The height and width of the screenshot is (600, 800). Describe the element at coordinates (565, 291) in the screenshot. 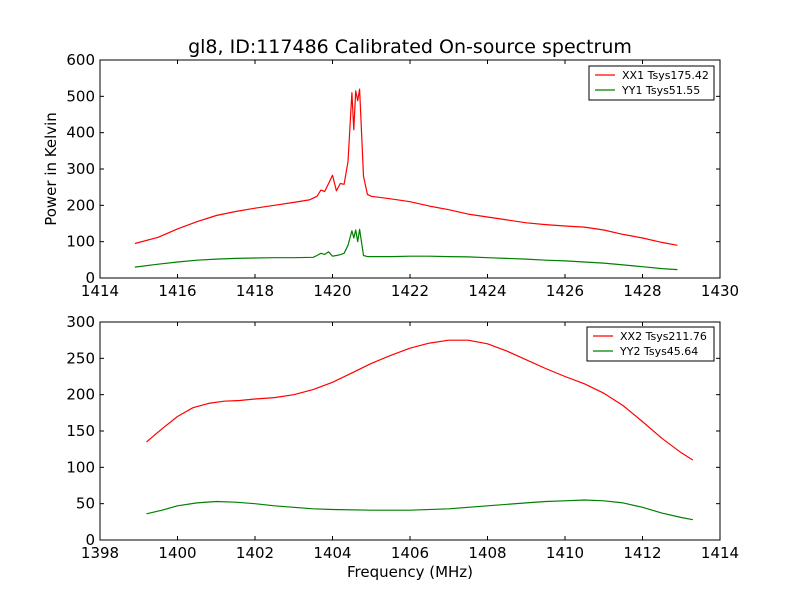

I see `top-x-tick-label: 1426` at that location.